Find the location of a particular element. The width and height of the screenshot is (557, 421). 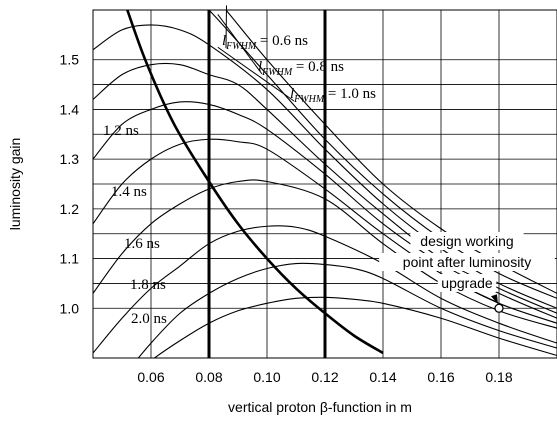

x-tick-label: 0.14 is located at coordinates (382, 377).